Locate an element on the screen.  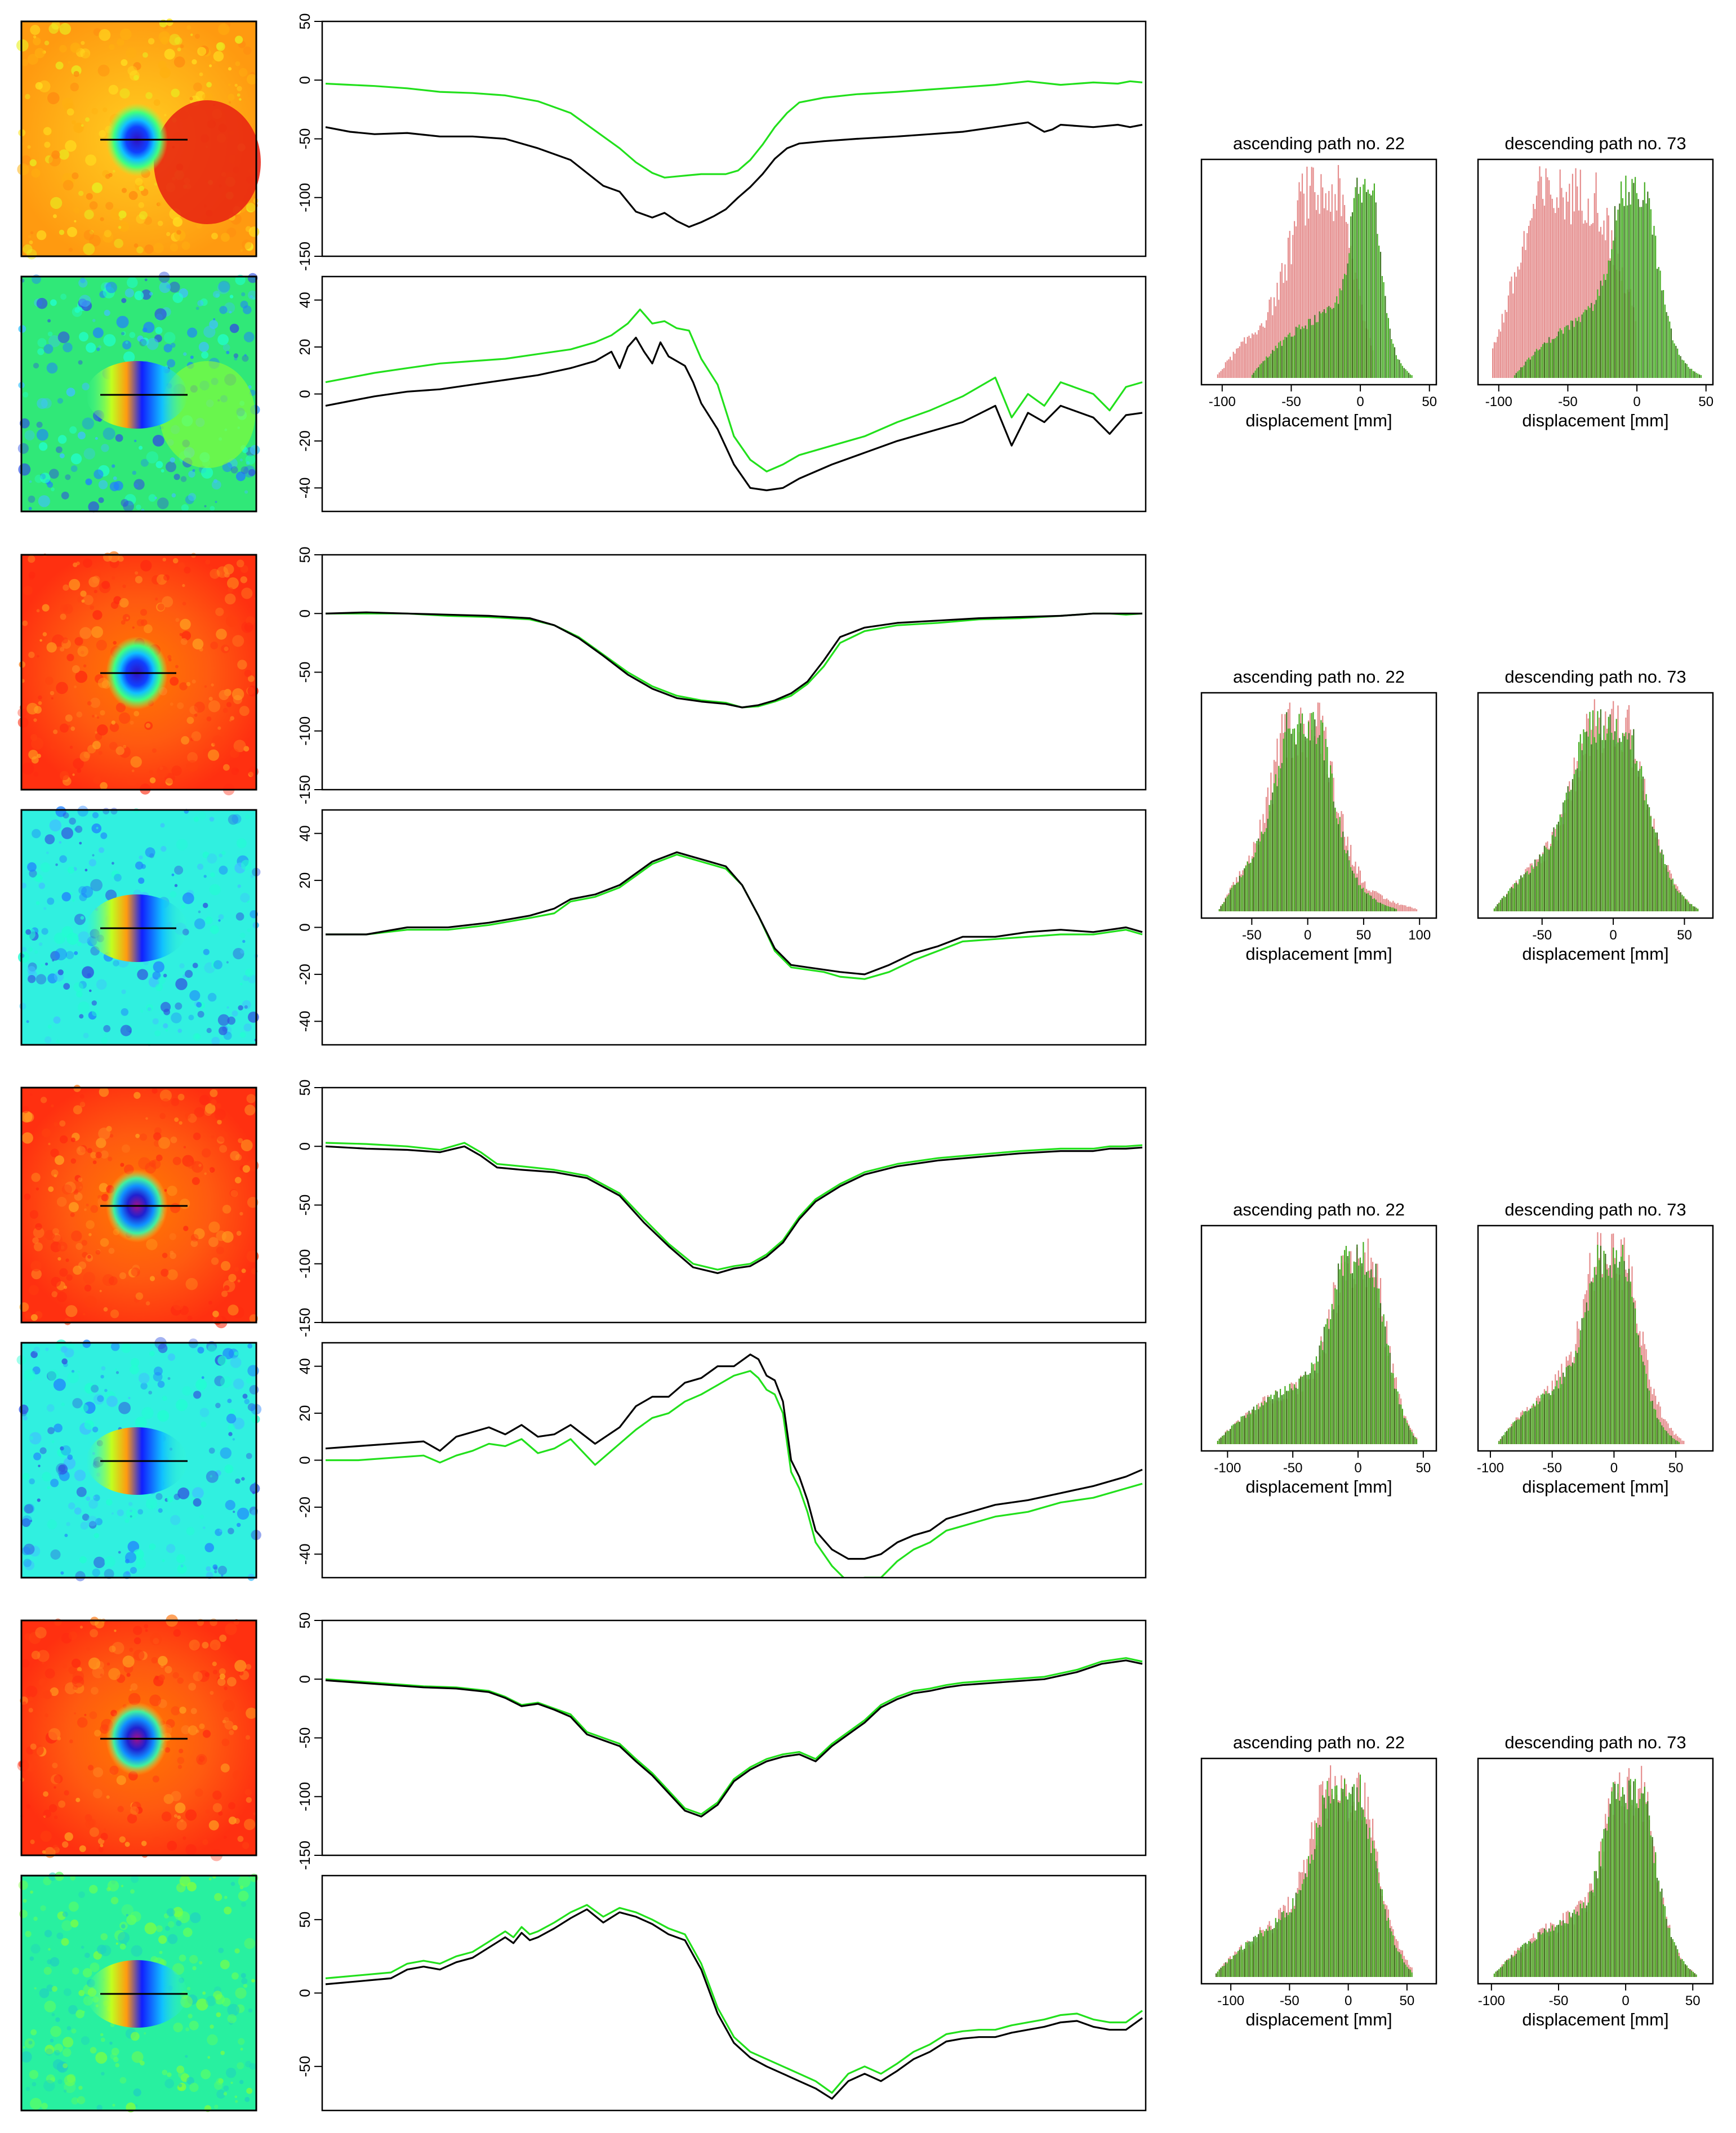
histogram-frame is located at coordinates (1596, 272).